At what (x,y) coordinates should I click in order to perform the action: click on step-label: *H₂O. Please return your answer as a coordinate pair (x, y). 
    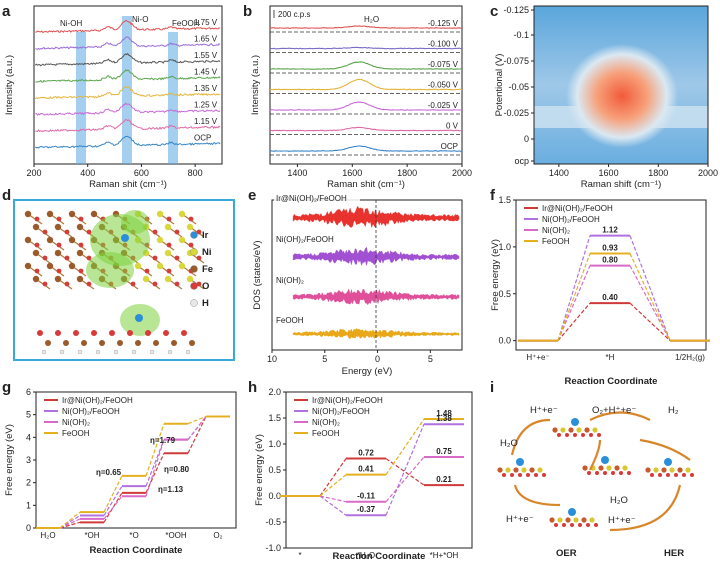
    Looking at the image, I should click on (366, 555).